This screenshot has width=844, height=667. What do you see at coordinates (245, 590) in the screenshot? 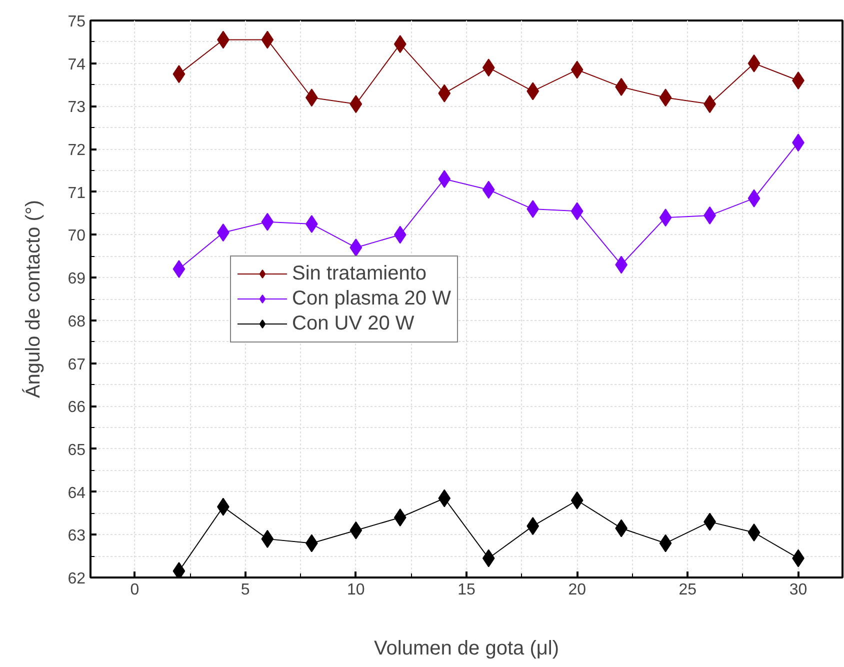
I see `x-tick-label: 5` at bounding box center [245, 590].